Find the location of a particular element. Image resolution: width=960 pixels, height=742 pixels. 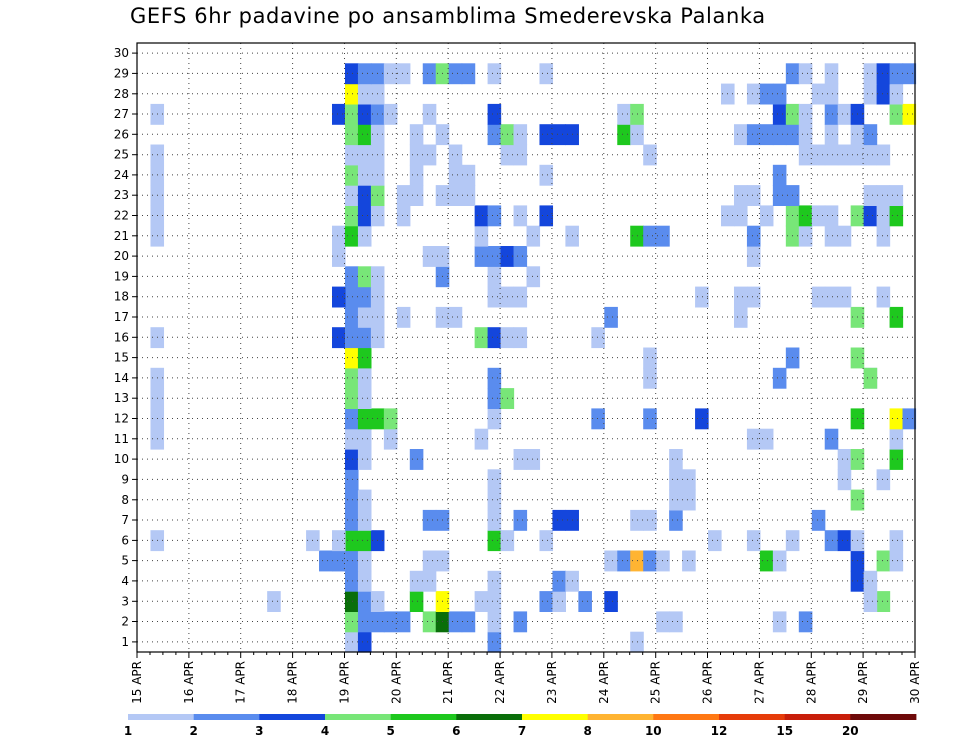

x-tick-label: 26 APR is located at coordinates (708, 682).